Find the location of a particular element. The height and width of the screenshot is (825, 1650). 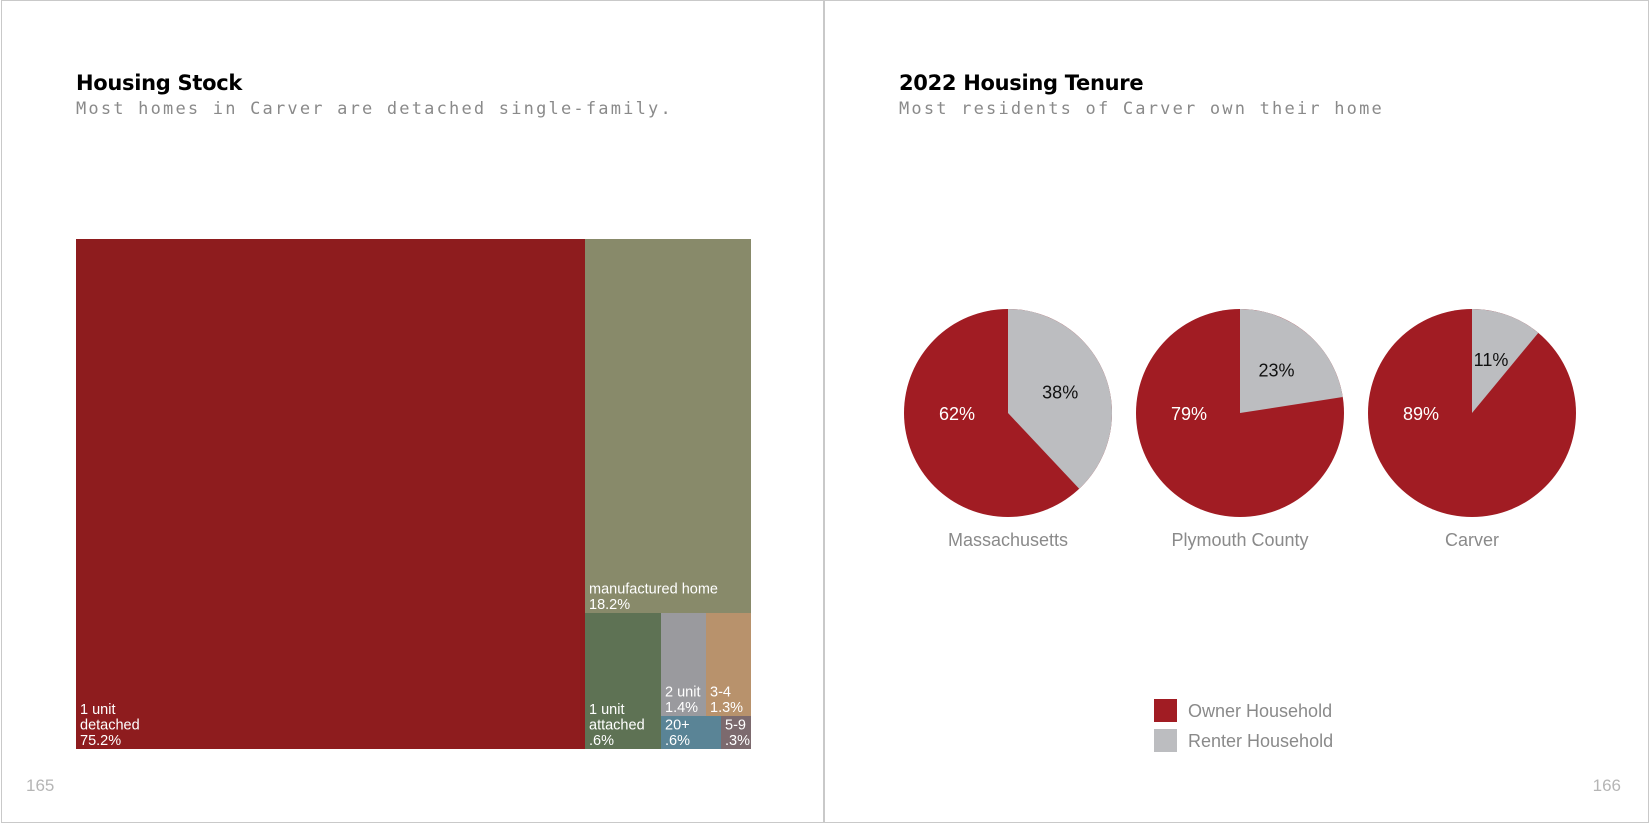

treemap-rect-1-unit-attached is located at coordinates (623, 681).